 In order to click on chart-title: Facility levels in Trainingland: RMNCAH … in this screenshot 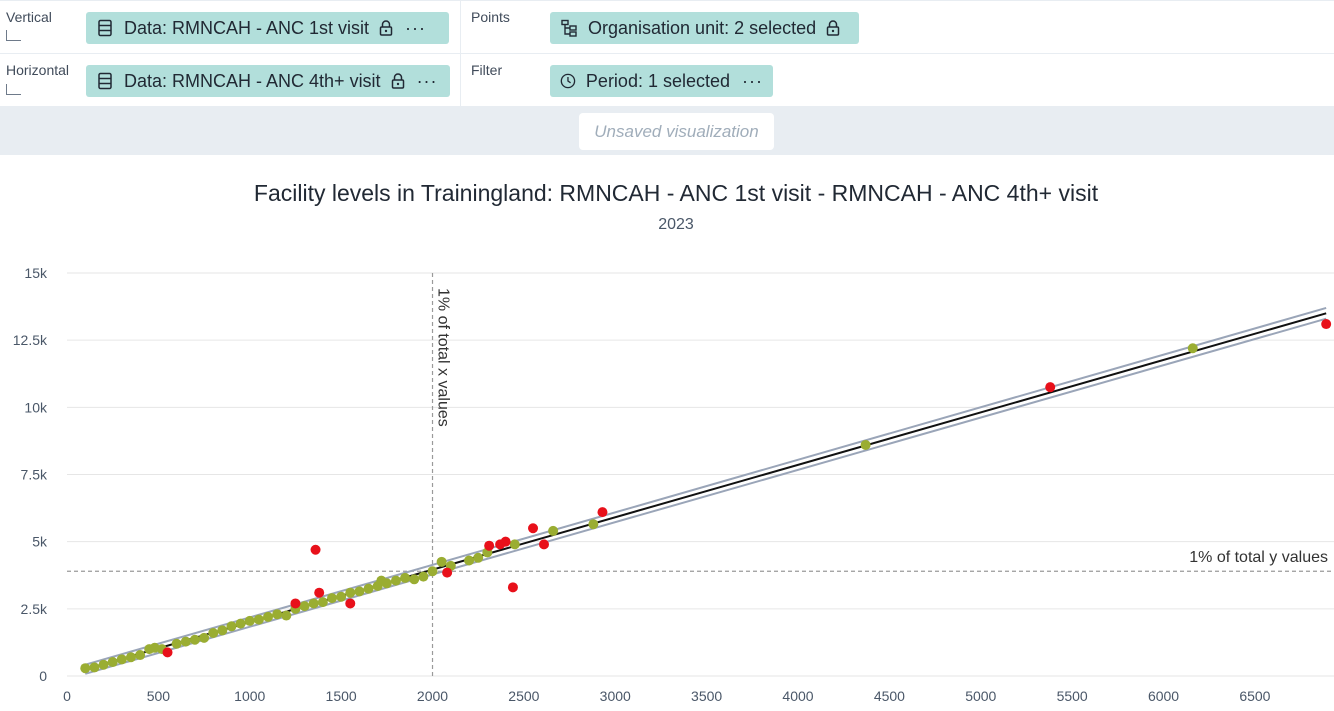, I will do `click(676, 193)`.